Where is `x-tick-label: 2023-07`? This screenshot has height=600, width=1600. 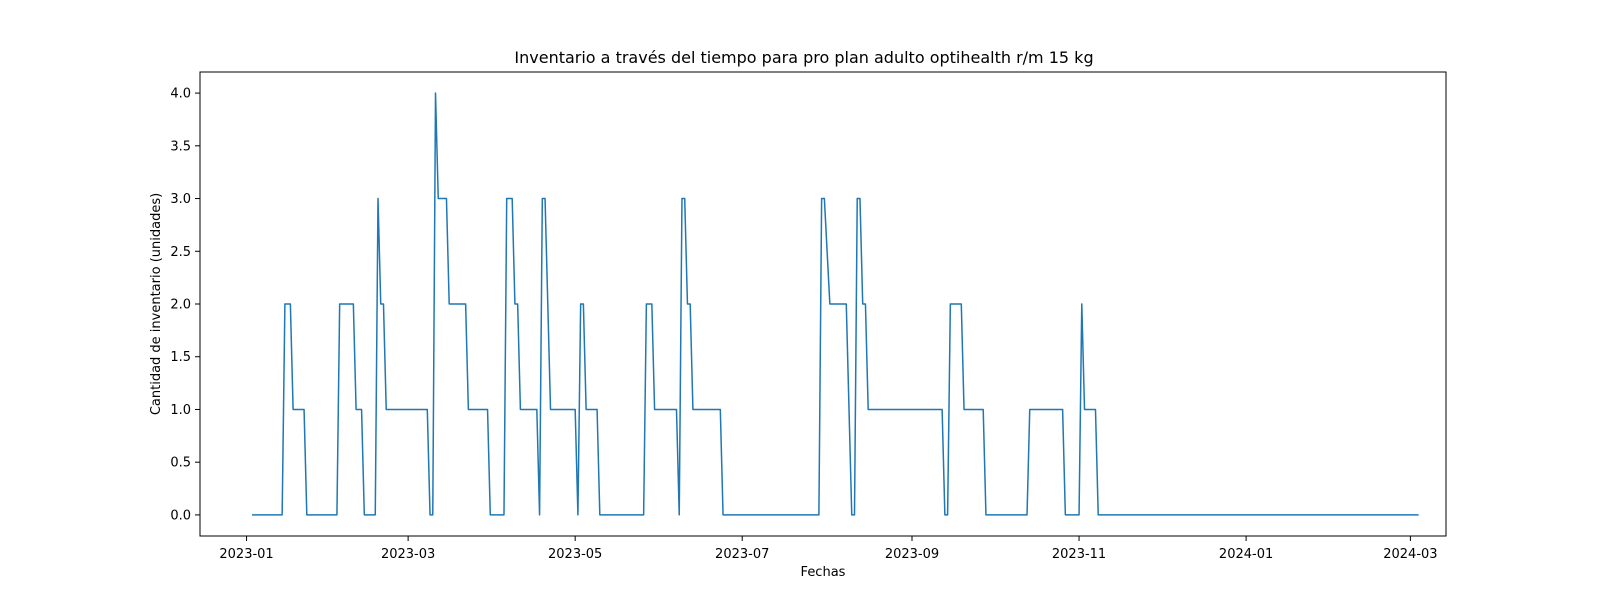
x-tick-label: 2023-07 is located at coordinates (742, 554).